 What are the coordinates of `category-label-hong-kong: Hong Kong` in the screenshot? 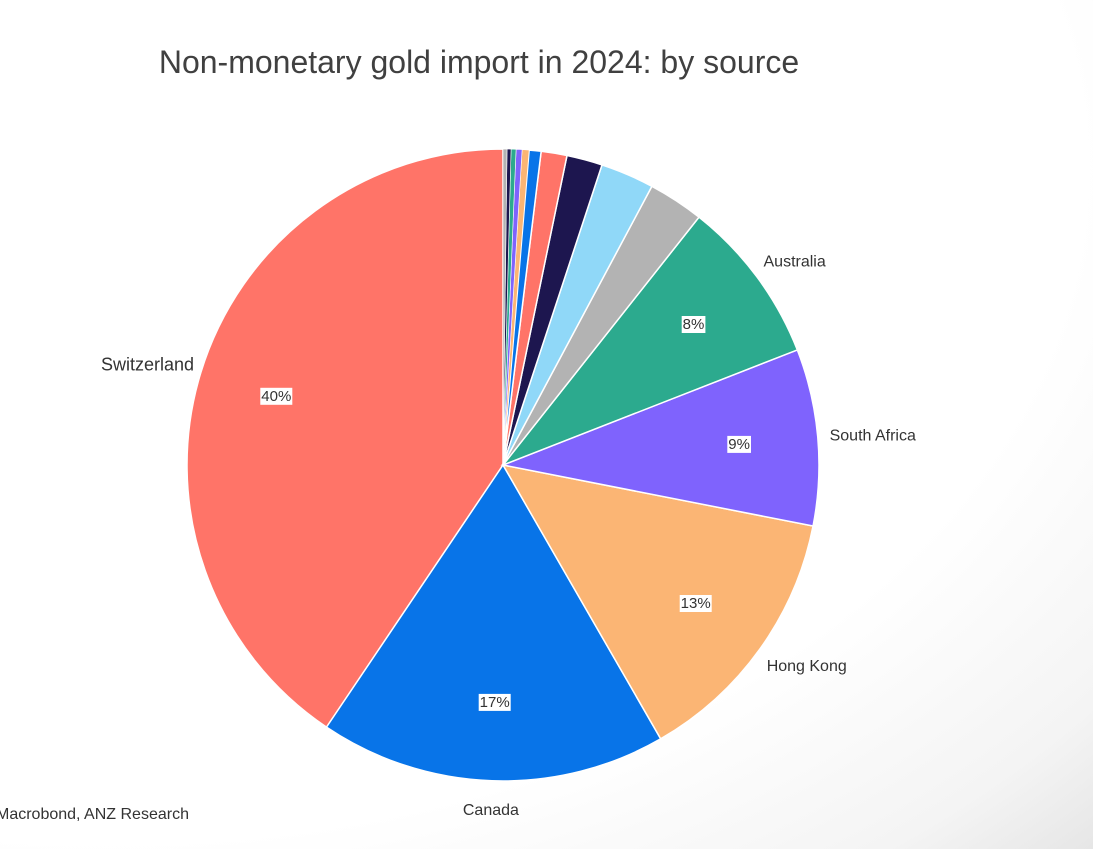 It's located at (807, 666).